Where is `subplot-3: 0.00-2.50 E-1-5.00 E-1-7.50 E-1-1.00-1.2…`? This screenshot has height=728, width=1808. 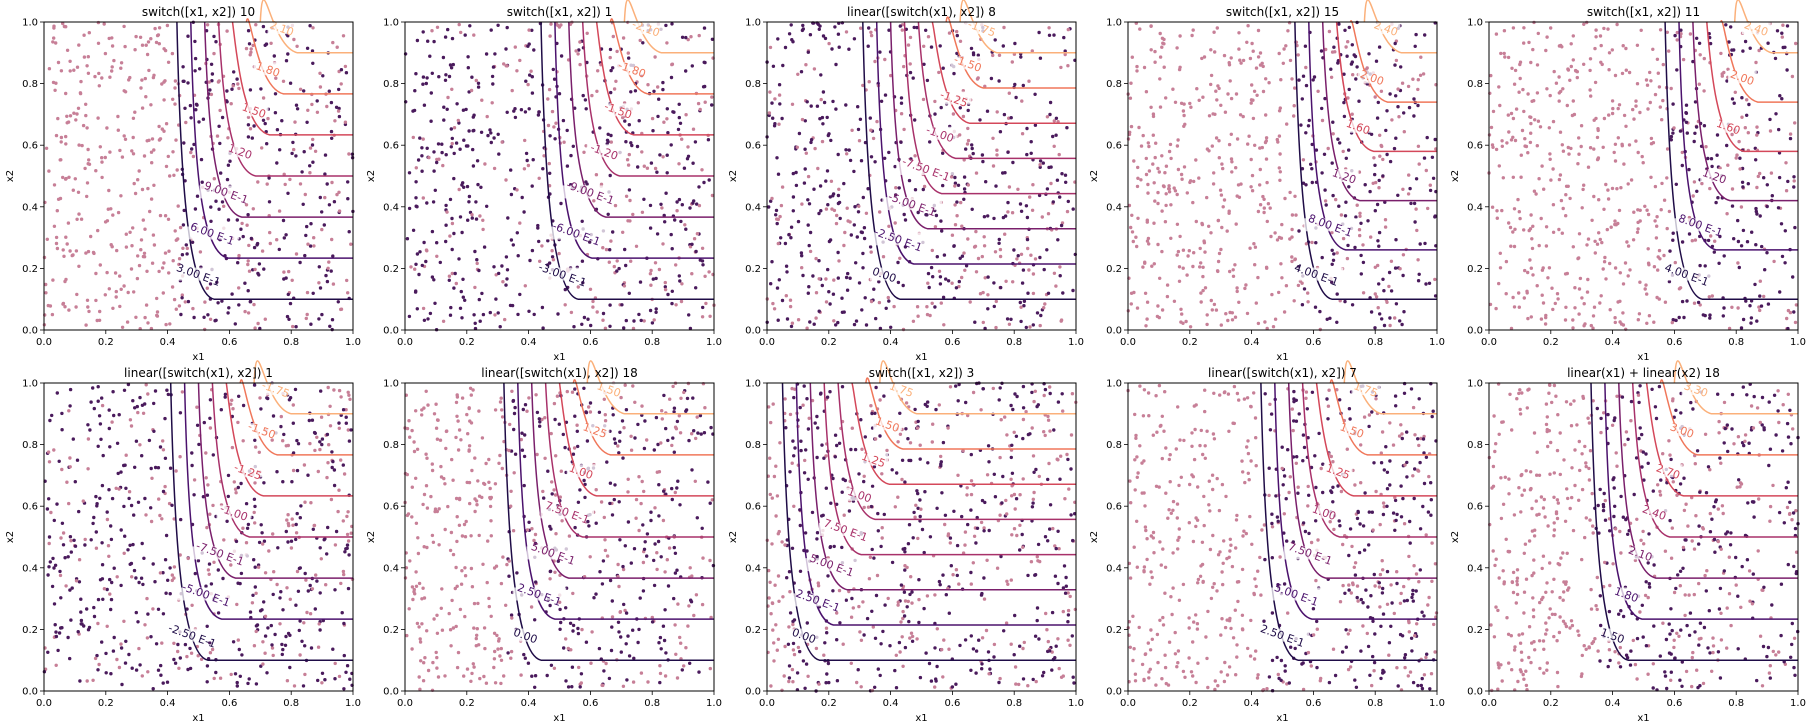 subplot-3: 0.00-2.50 E-1-5.00 E-1-7.50 E-1-1.00-1.2… is located at coordinates (906, 181).